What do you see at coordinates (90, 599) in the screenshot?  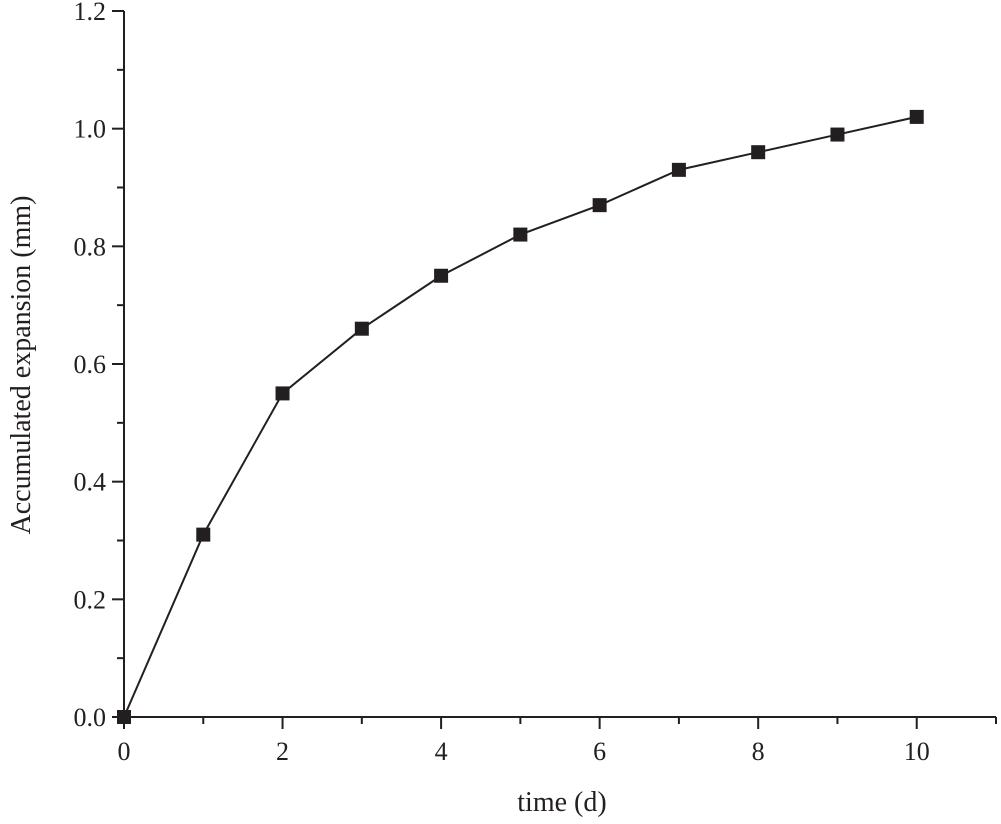 I see `y-tick-label: 0.2` at bounding box center [90, 599].